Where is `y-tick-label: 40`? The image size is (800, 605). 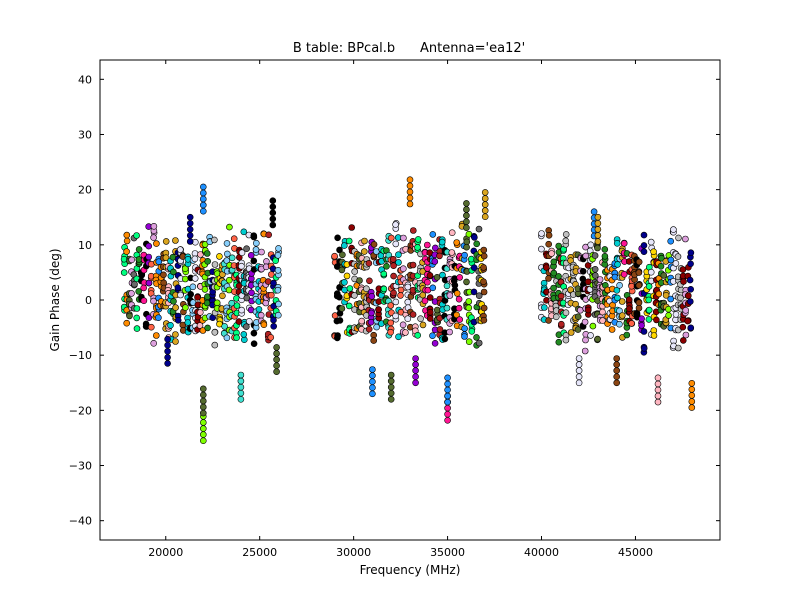
y-tick-label: 40 is located at coordinates (85, 79).